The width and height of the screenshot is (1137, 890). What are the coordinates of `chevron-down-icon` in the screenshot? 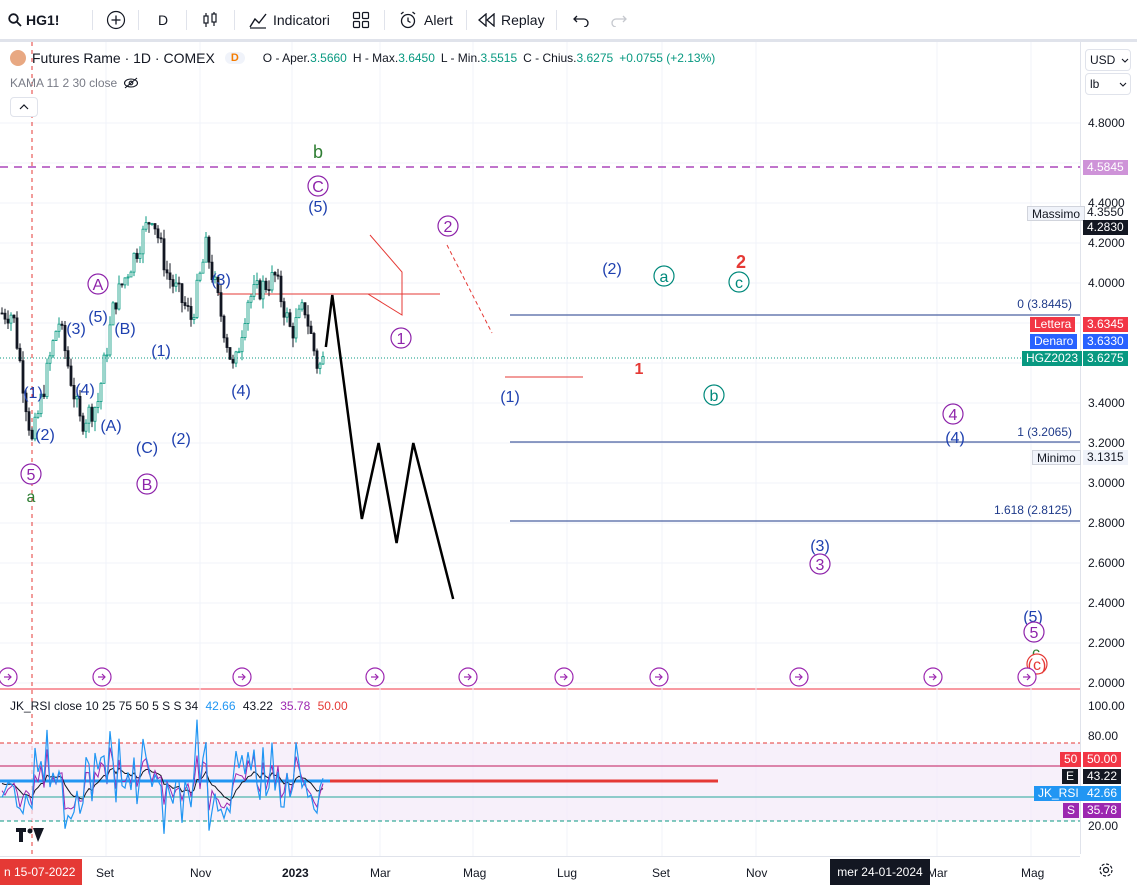 It's located at (1125, 60).